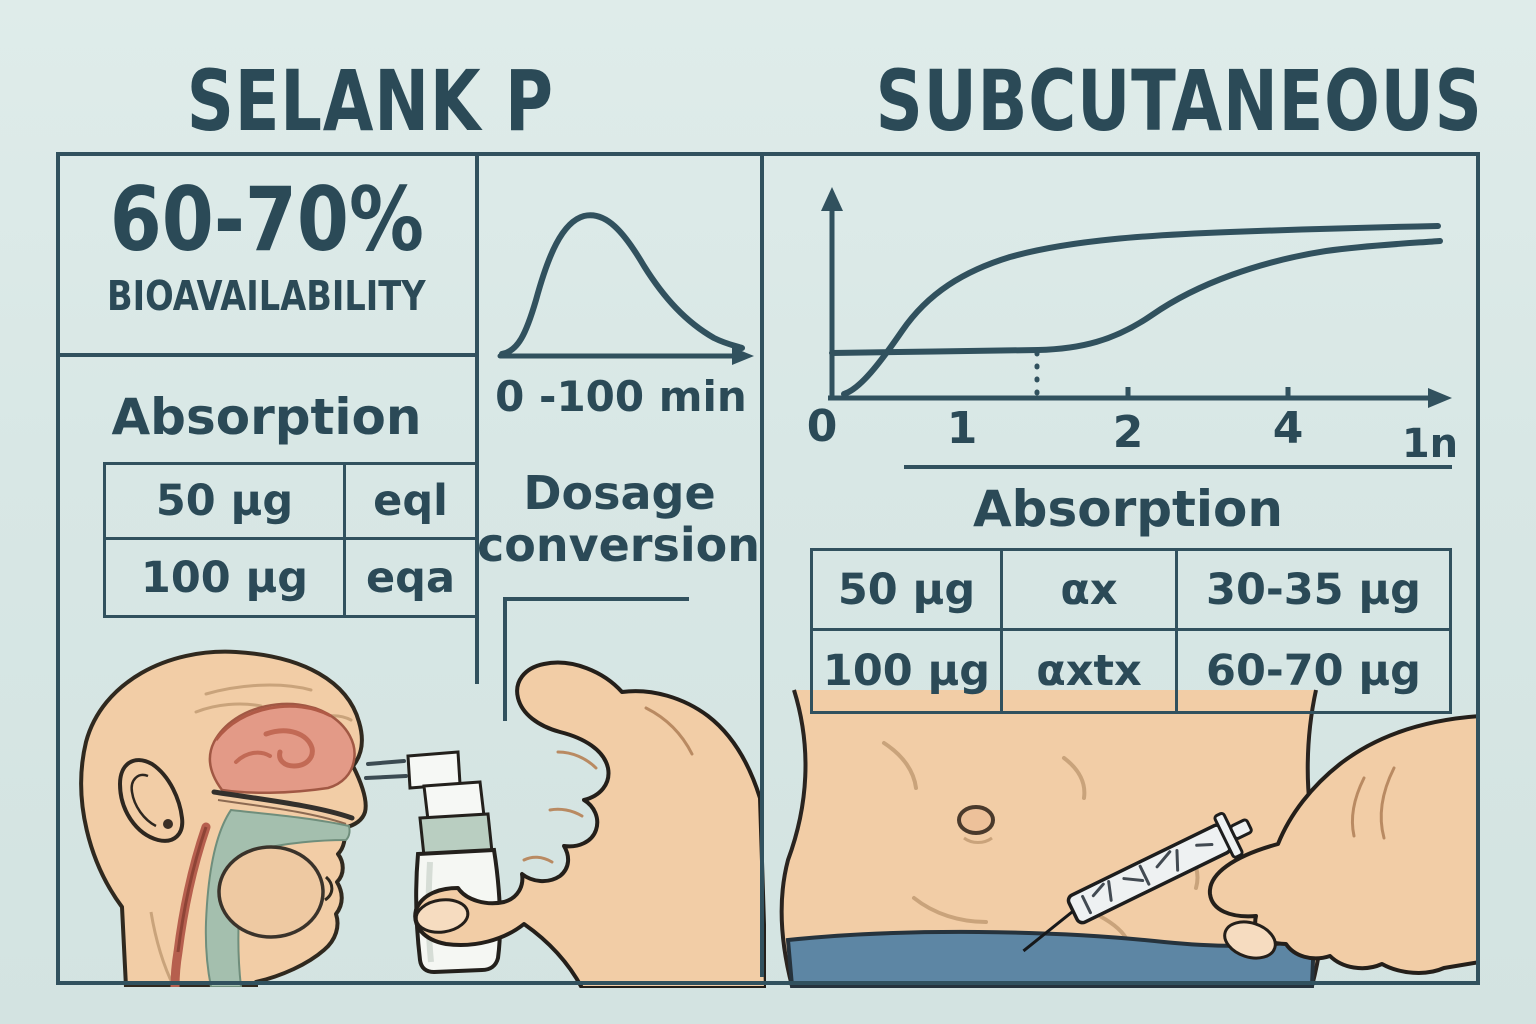  I want to click on bioavailability-value: 60-70%, so click(266, 219).